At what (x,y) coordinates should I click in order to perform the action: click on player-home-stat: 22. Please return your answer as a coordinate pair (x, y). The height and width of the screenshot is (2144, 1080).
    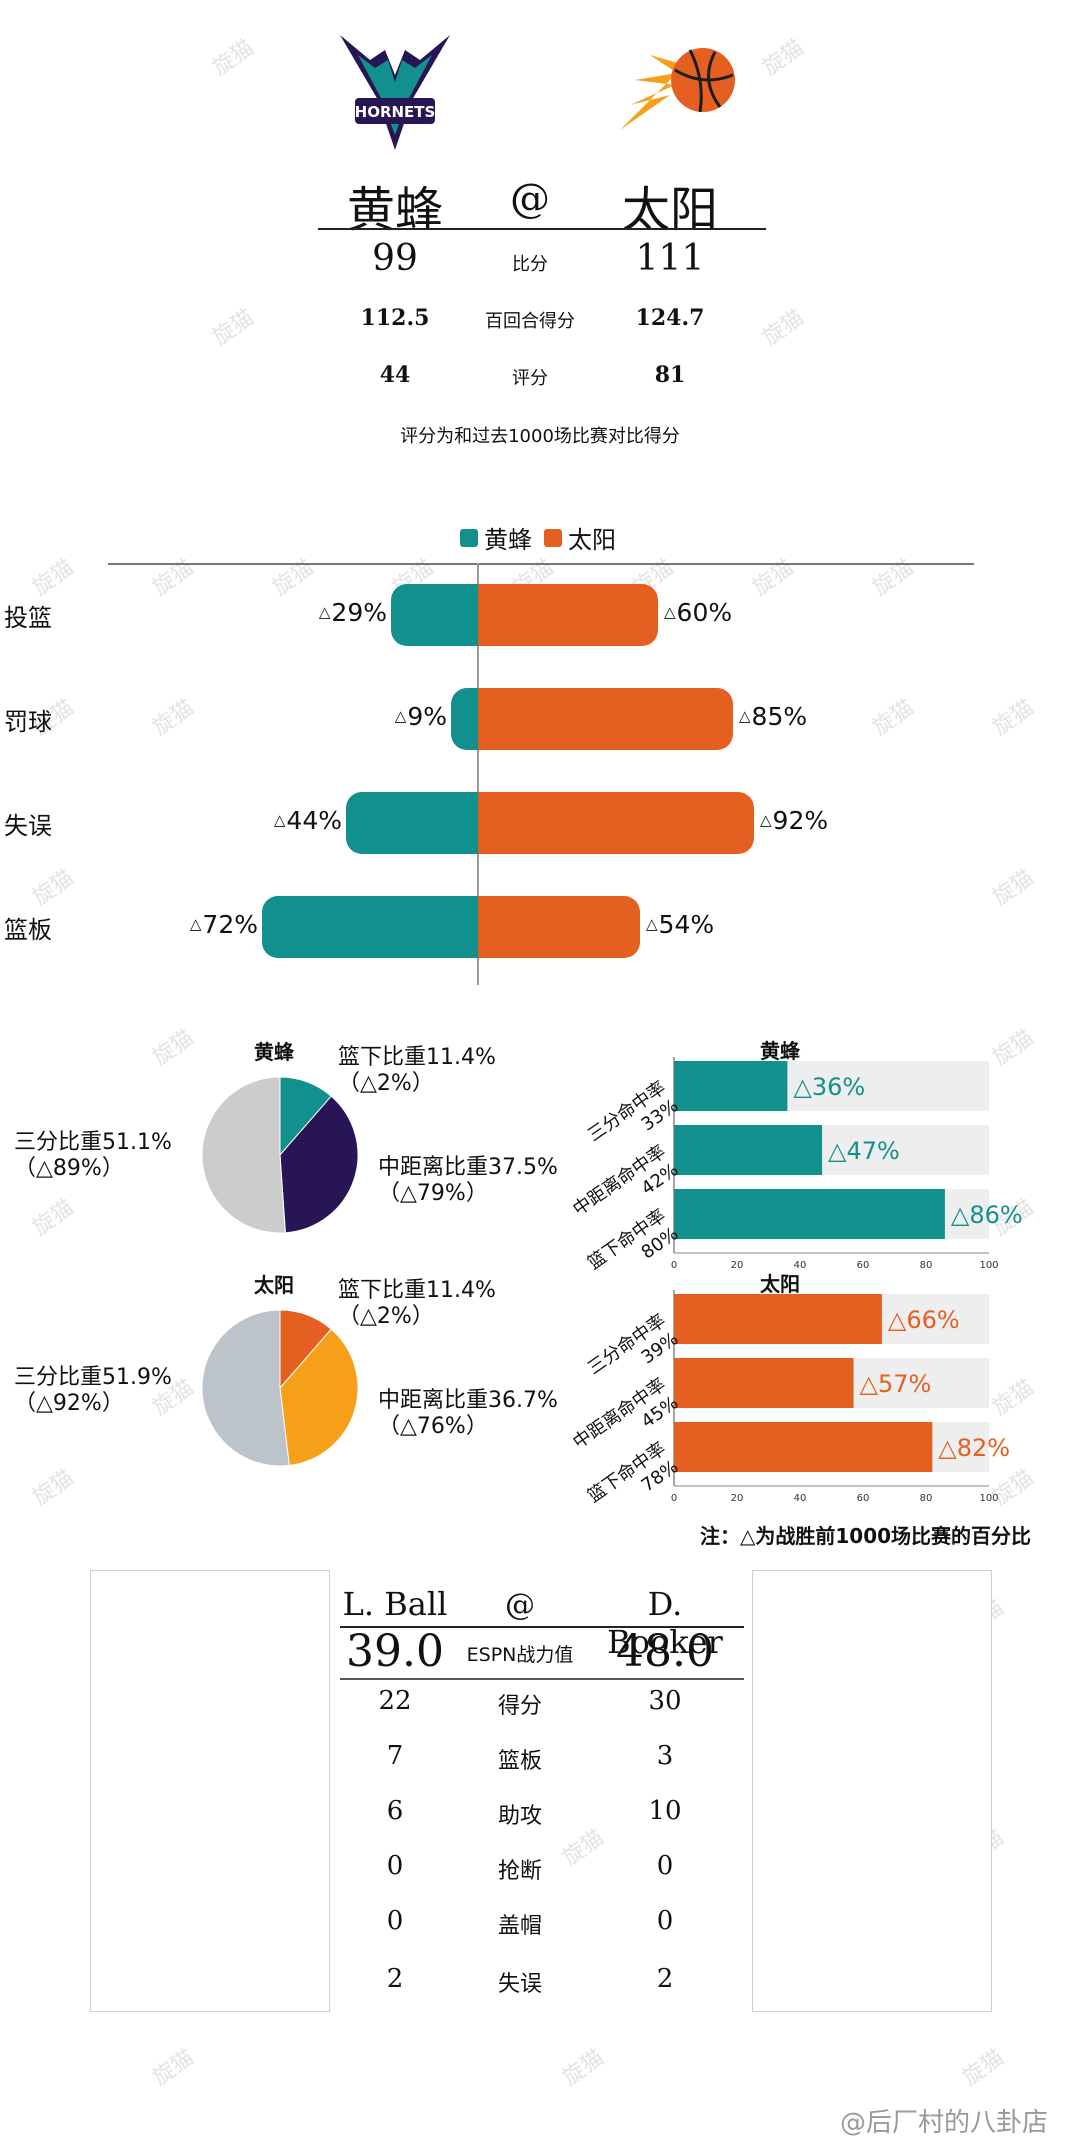
    Looking at the image, I should click on (395, 1701).